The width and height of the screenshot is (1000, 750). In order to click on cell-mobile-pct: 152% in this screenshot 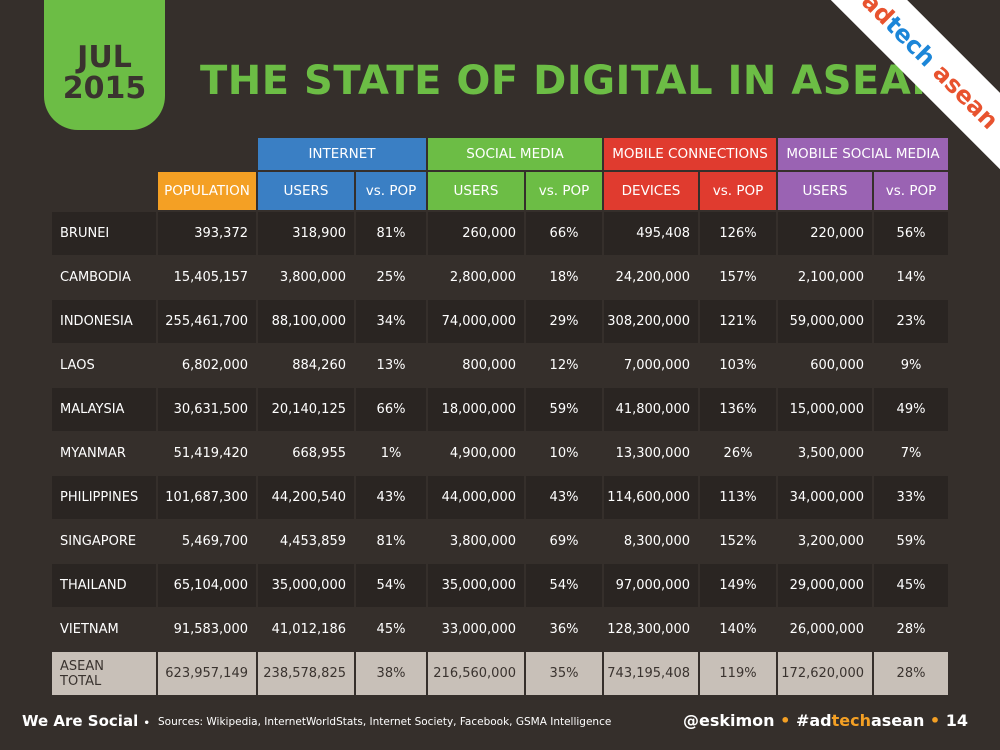, I will do `click(738, 541)`.